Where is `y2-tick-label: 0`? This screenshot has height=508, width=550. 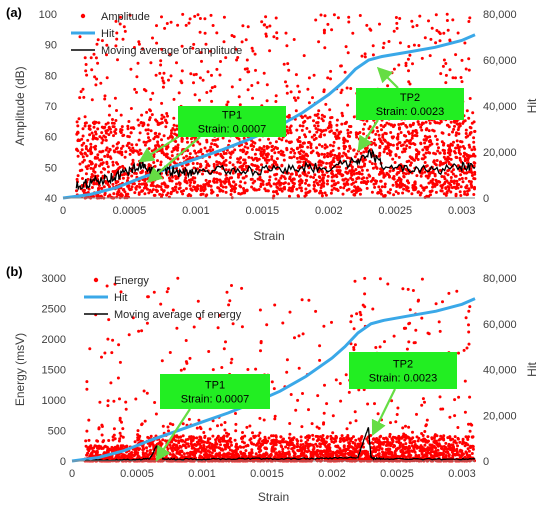
y2-tick-label: 0 is located at coordinates (486, 199).